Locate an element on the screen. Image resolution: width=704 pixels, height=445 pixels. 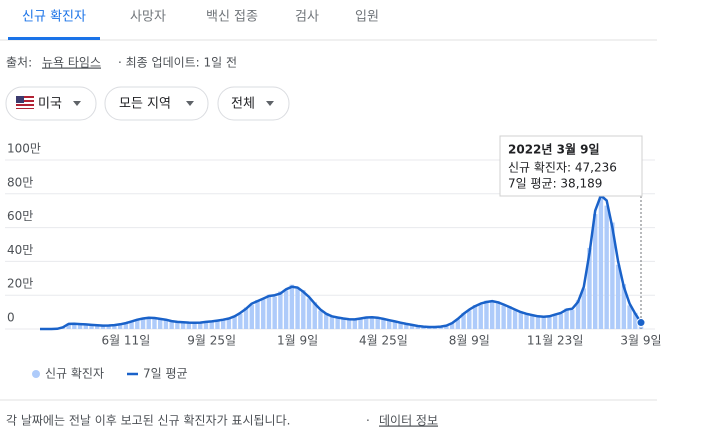
filter-range: 전체 is located at coordinates (253, 103).